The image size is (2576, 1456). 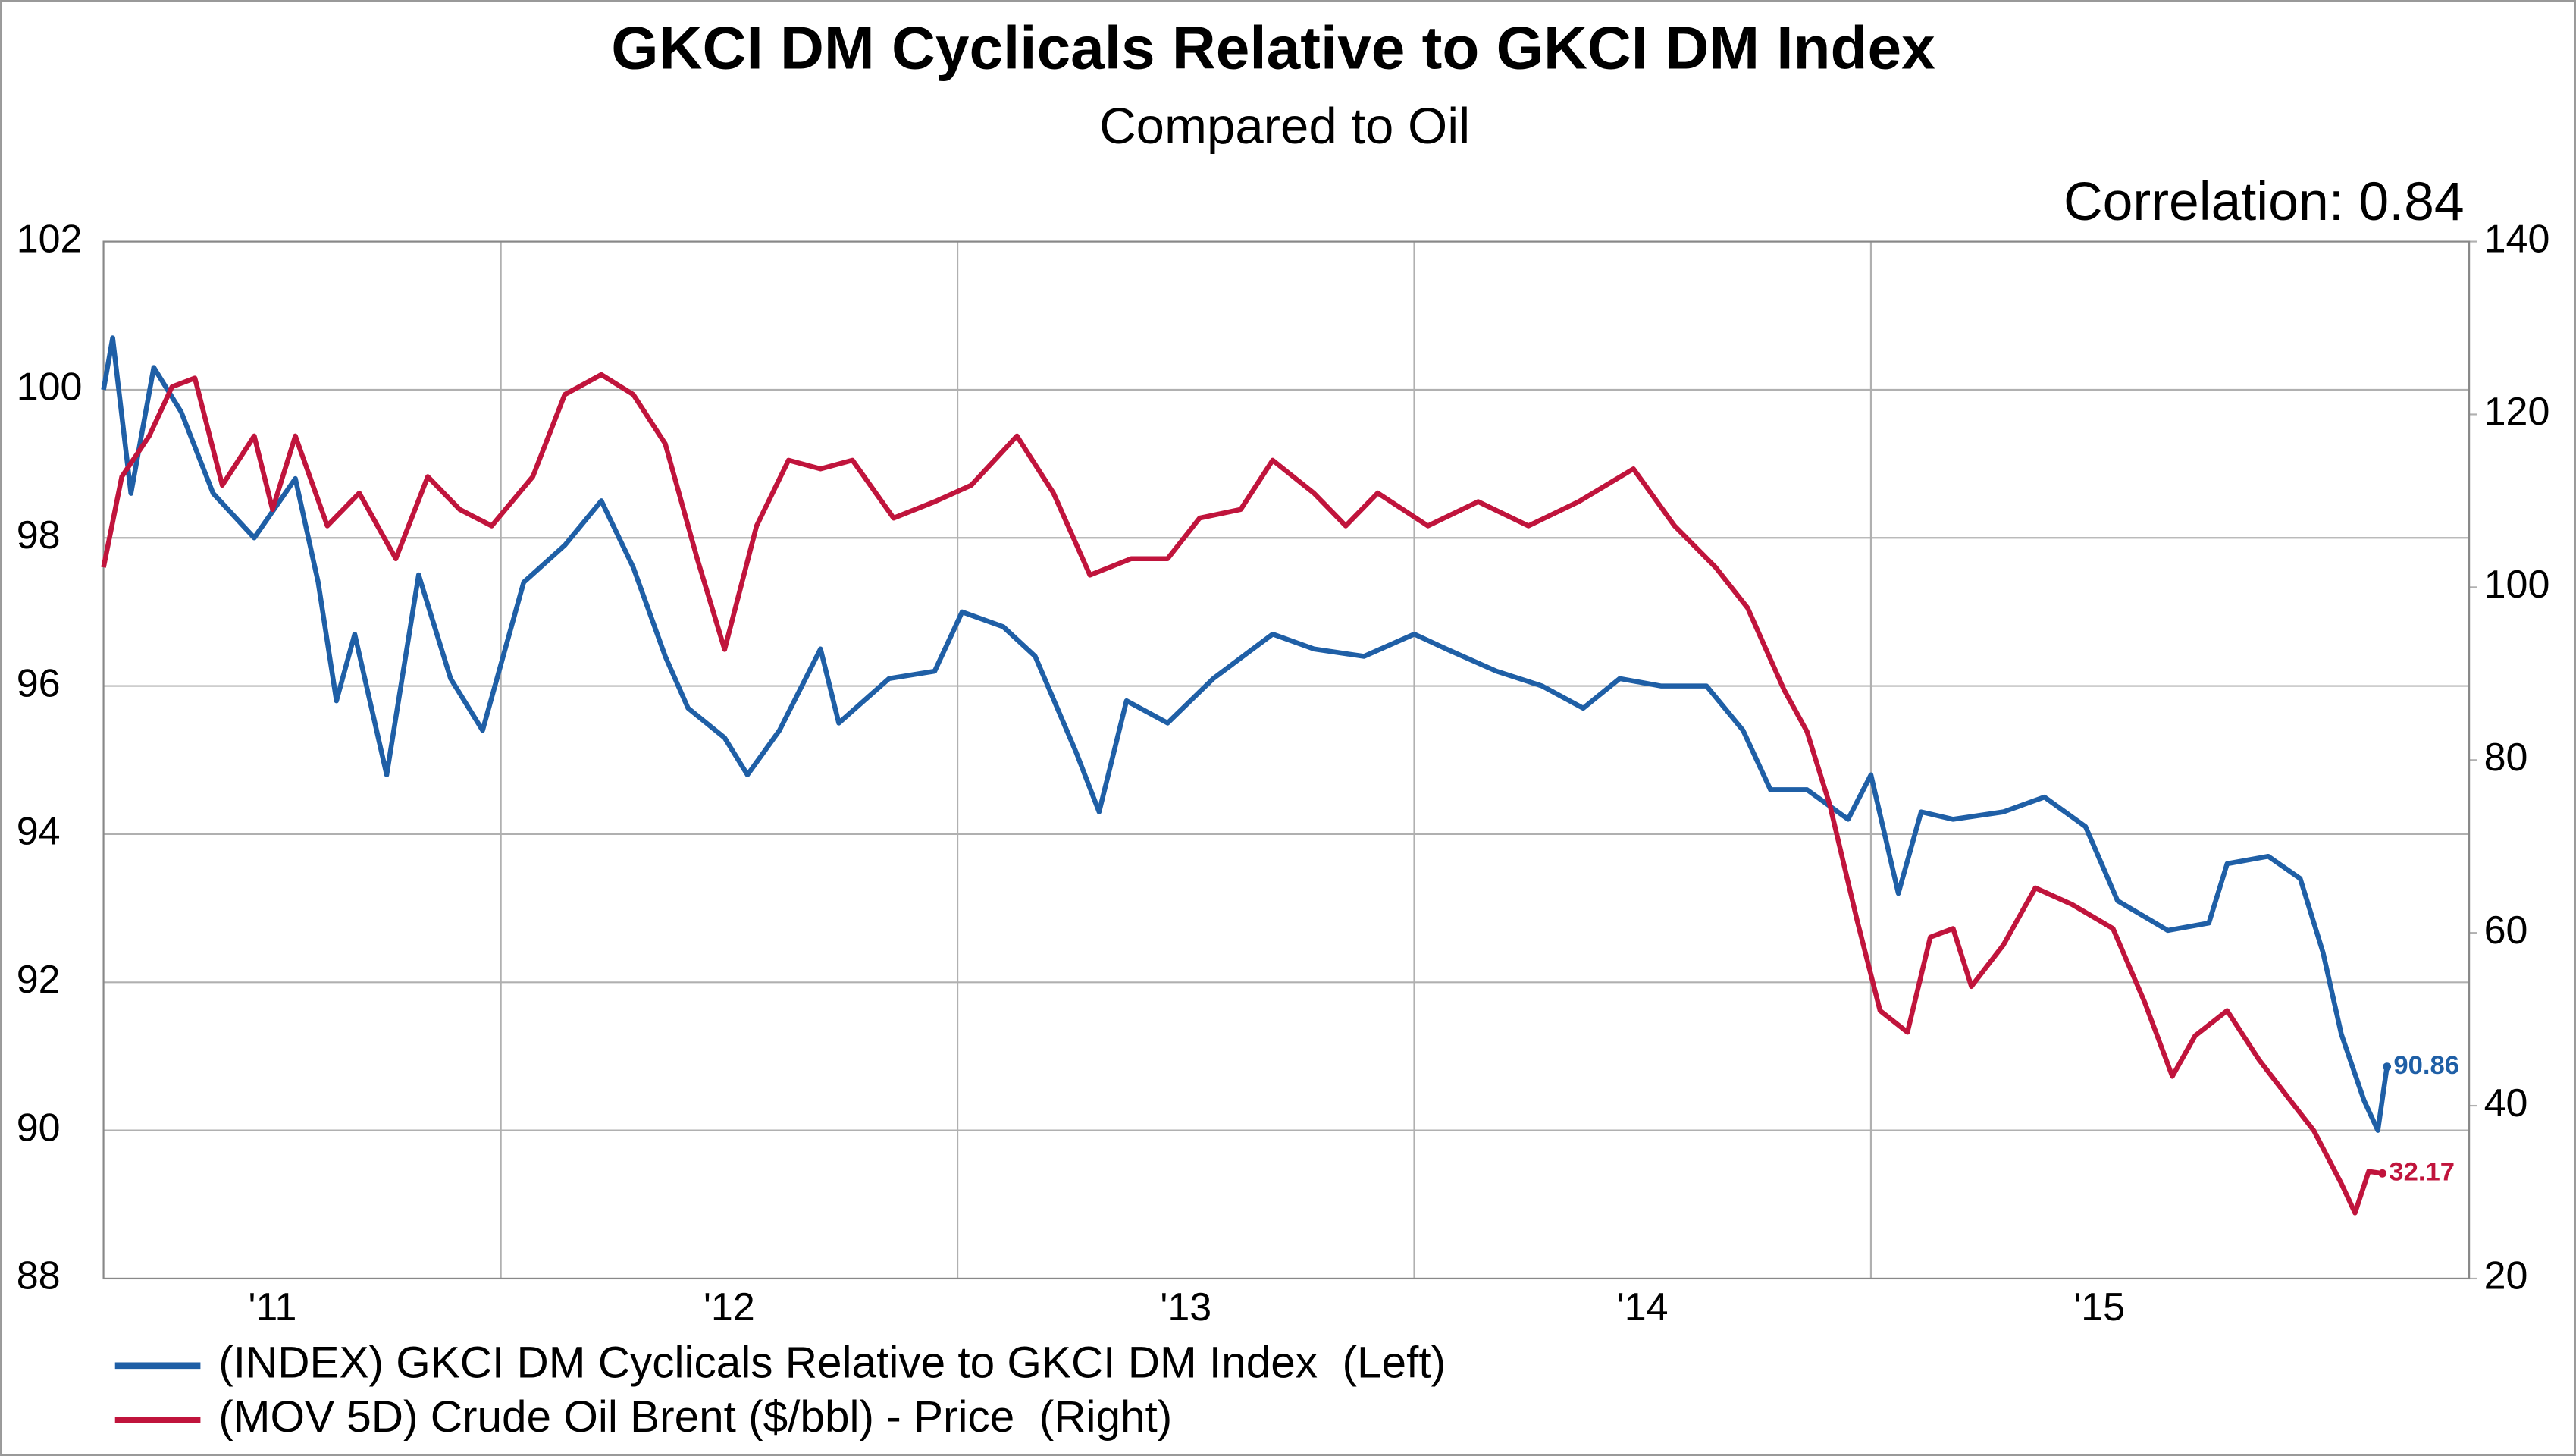 I want to click on y-tick-label: 96, so click(x=39, y=683).